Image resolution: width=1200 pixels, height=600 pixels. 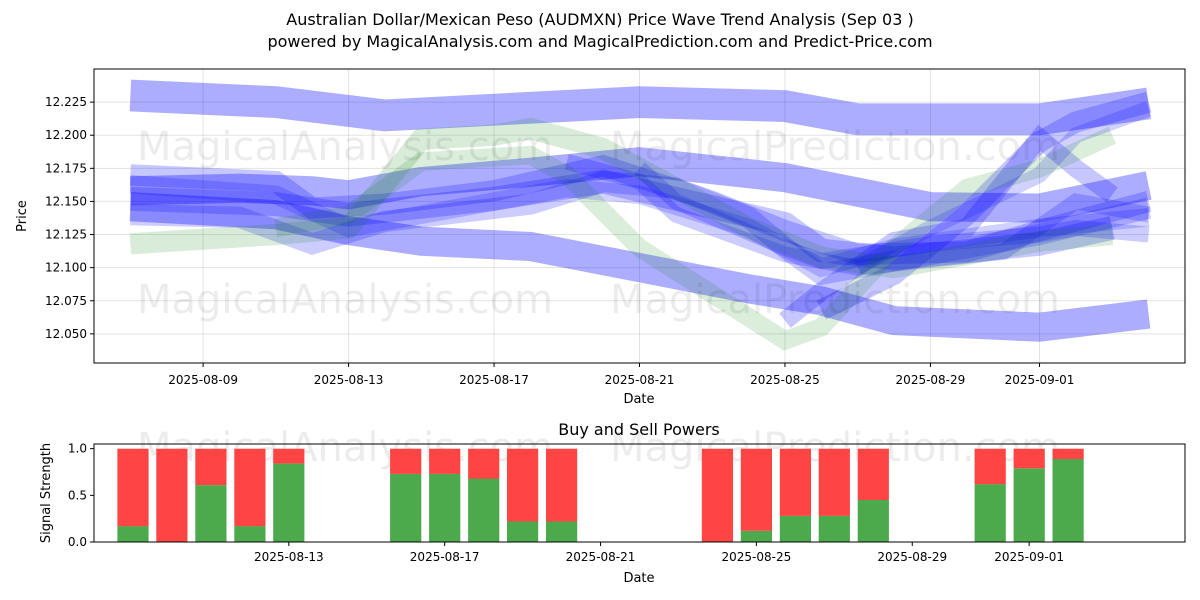 I want to click on buy-sell-x-tick-label: 2025-09-01, so click(x=1029, y=557).